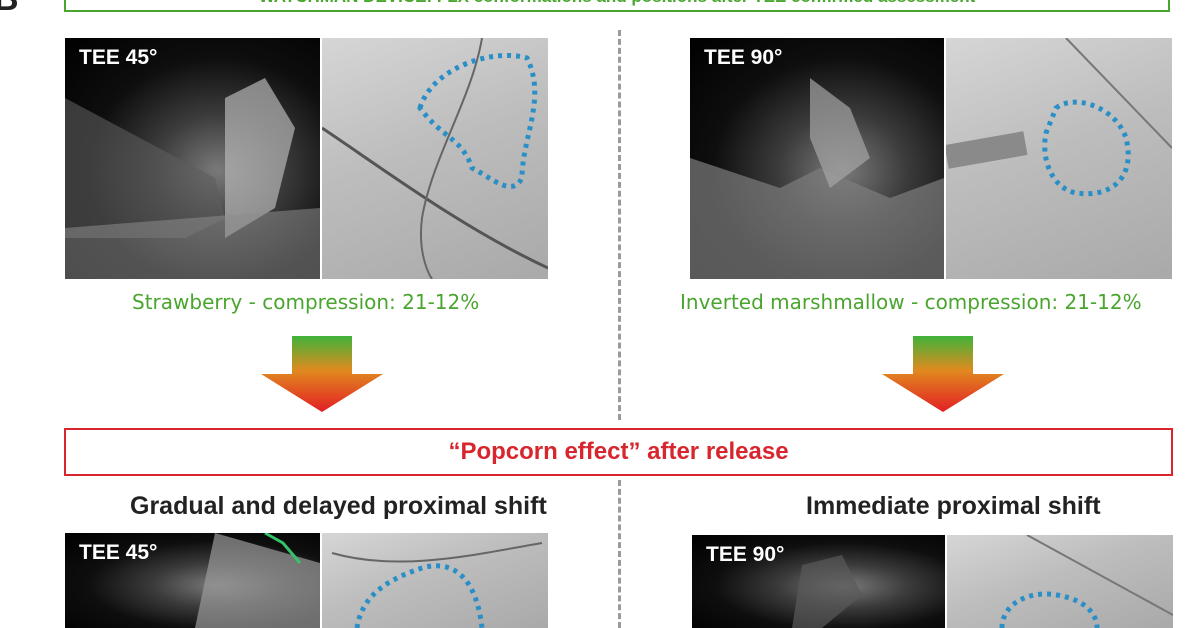 This screenshot has height=628, width=1200. I want to click on left-caption: Strawberry - compression: 21-12%, so click(306, 302).